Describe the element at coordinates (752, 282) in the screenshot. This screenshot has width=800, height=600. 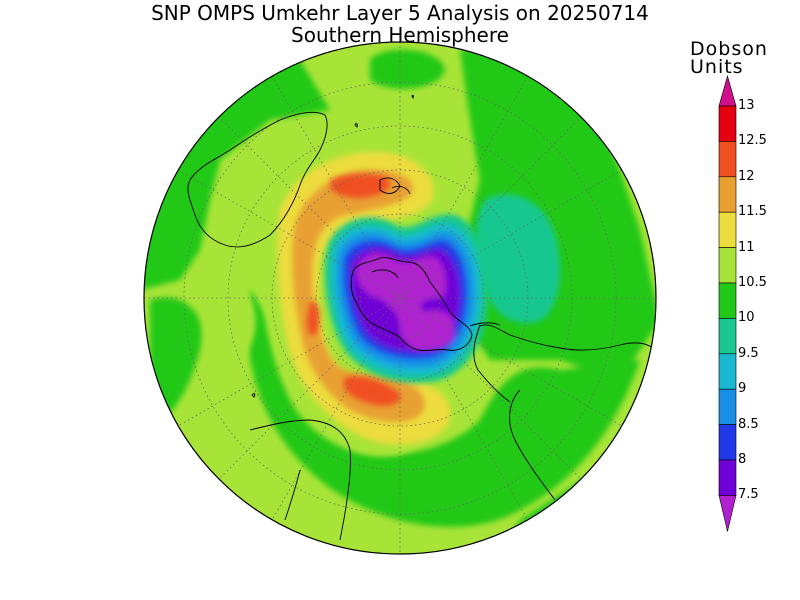
I see `colorbar-tick-label: 10.5` at that location.